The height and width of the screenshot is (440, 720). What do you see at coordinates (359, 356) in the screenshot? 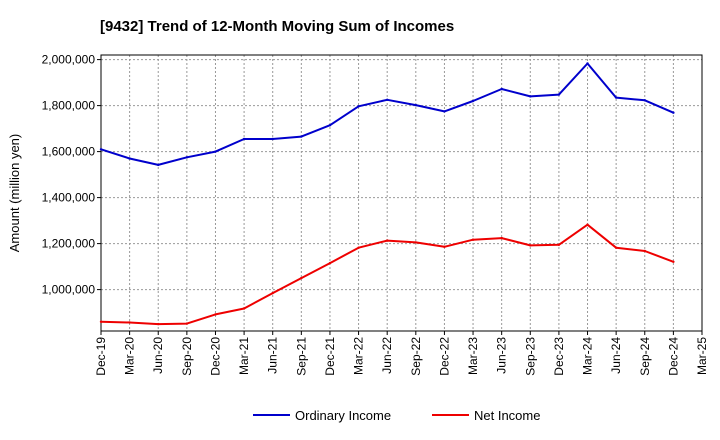
I see `x-tick-label: Mar-22` at bounding box center [359, 356].